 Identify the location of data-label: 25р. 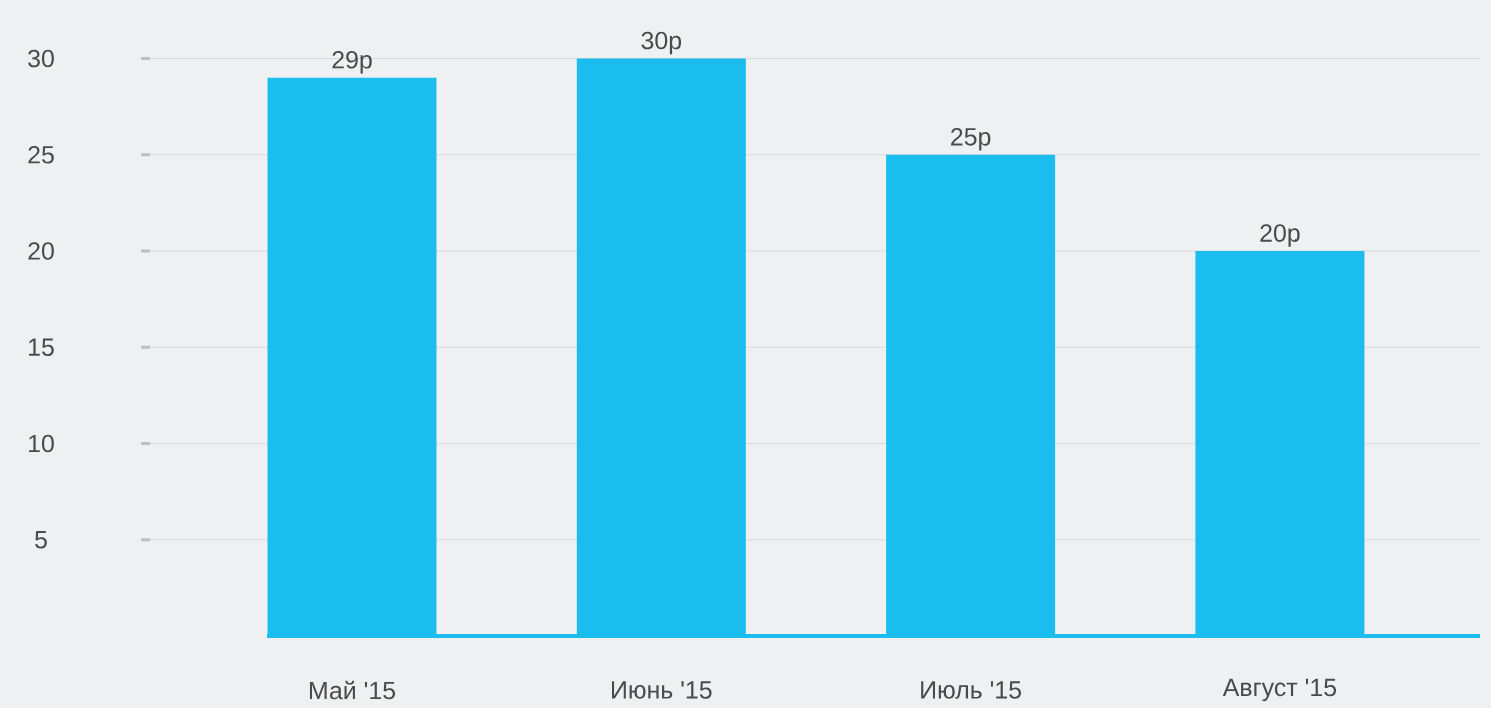
(971, 139).